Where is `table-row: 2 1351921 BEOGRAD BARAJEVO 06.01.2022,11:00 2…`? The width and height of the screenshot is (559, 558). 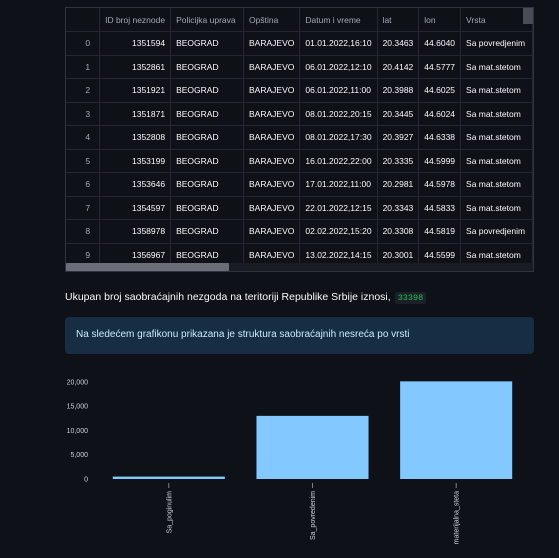
table-row: 2 1351921 BEOGRAD BARAJEVO 06.01.2022,11:00 2… is located at coordinates (299, 90).